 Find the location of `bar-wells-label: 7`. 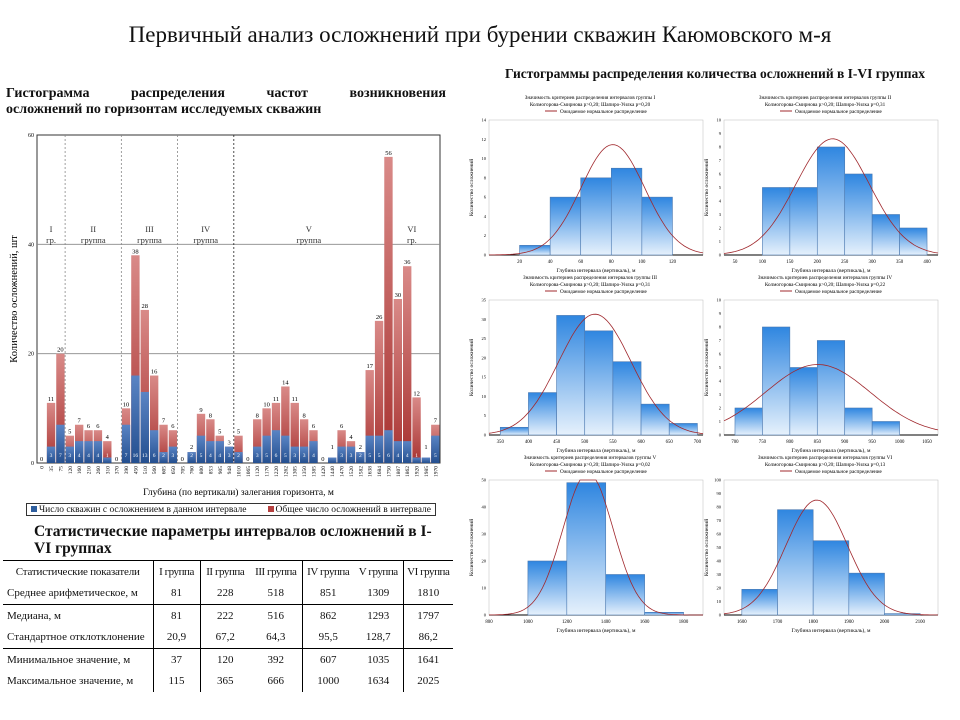

bar-wells-label: 7 is located at coordinates (126, 456).